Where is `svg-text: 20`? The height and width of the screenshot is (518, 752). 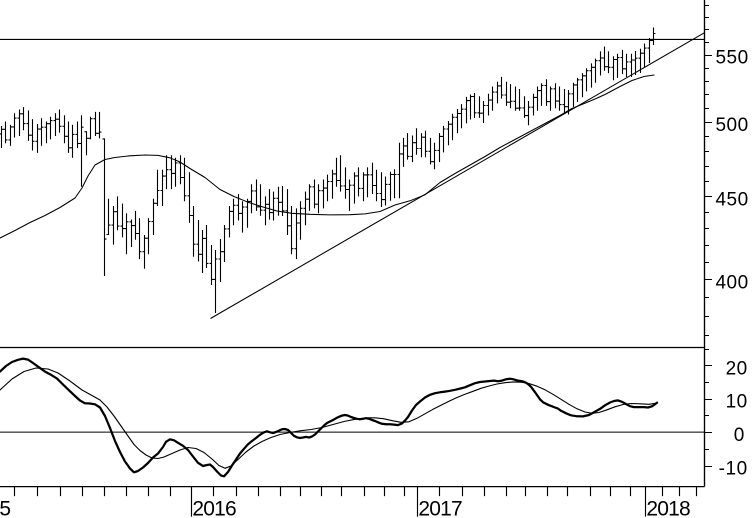 svg-text: 20 is located at coordinates (737, 368).